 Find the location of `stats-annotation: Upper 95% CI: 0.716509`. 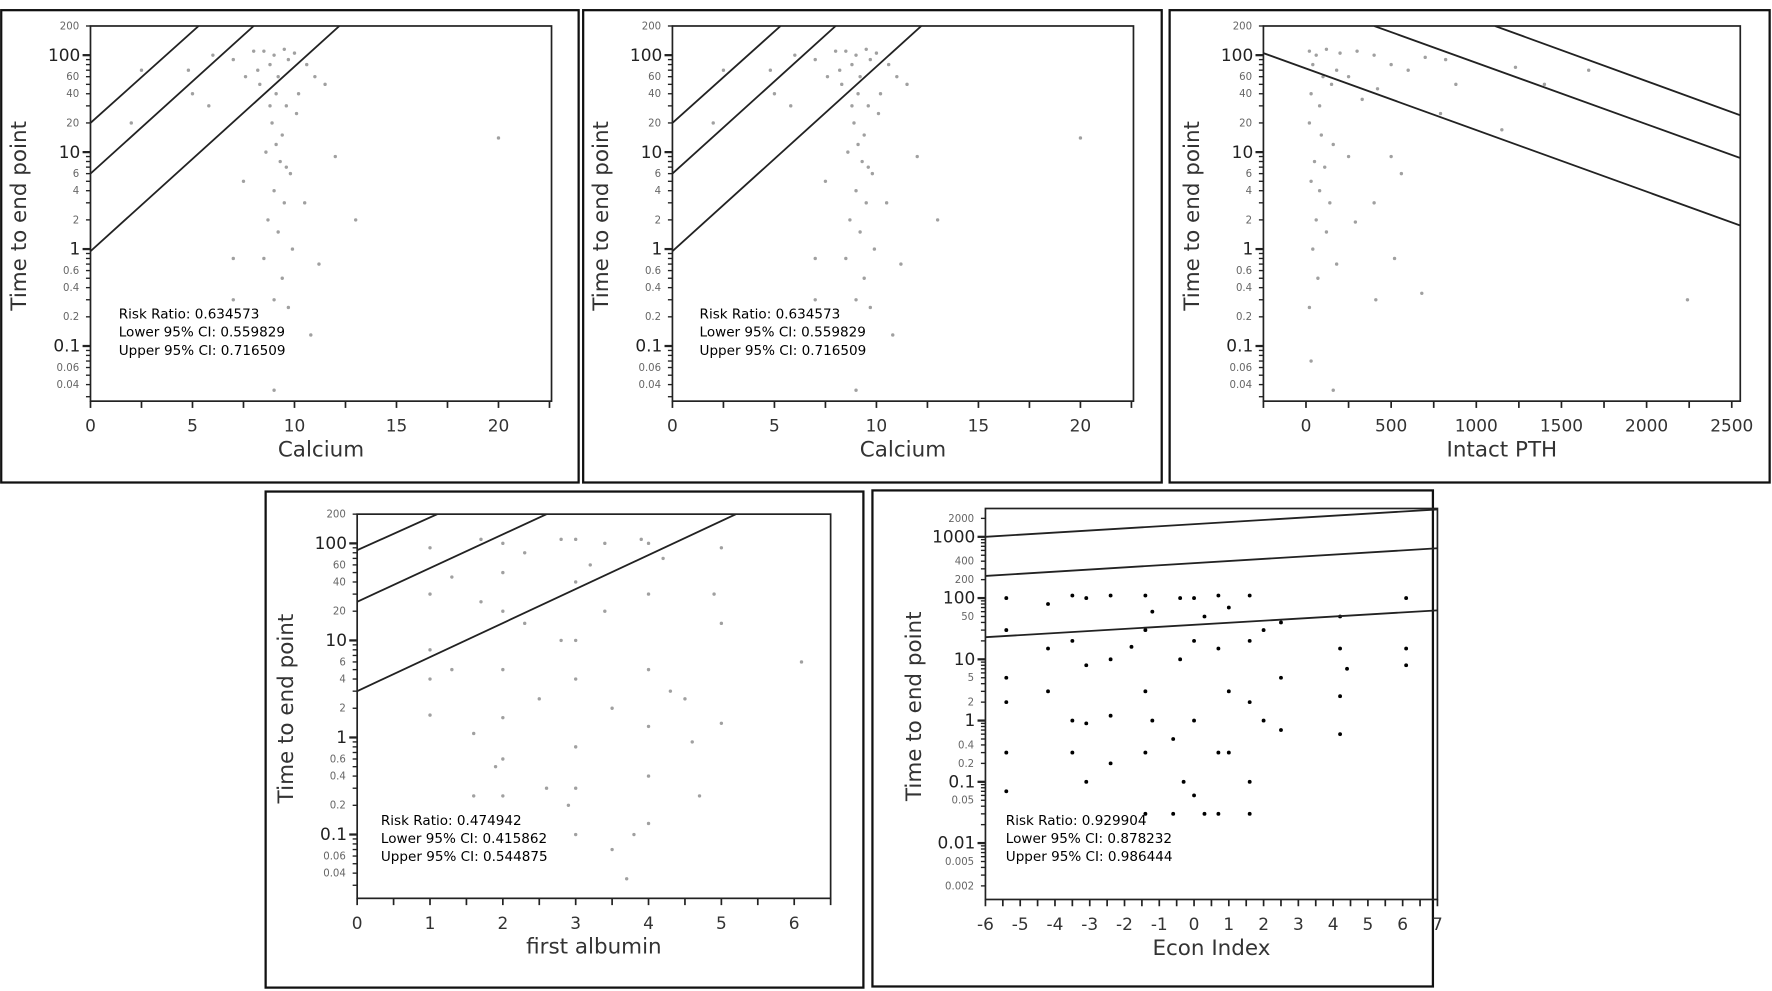

stats-annotation: Upper 95% CI: 0.716509 is located at coordinates (202, 351).